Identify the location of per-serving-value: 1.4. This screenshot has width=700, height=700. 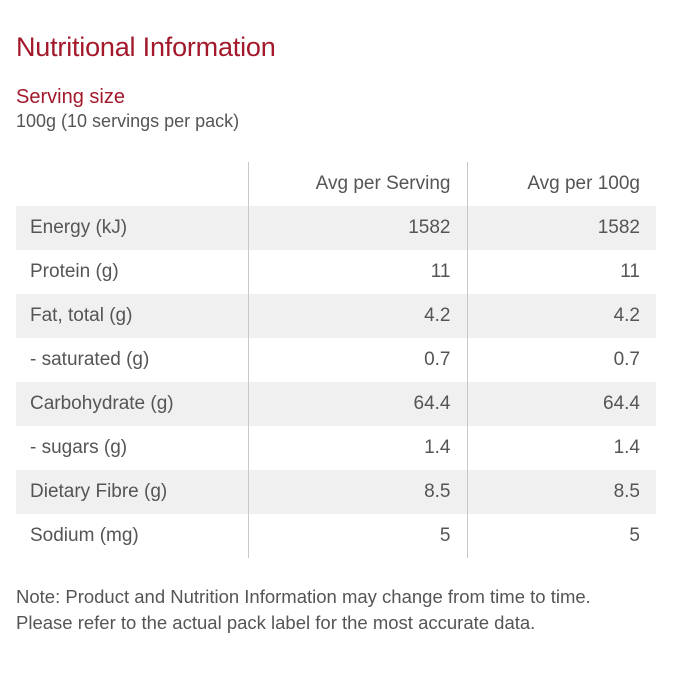
(357, 448).